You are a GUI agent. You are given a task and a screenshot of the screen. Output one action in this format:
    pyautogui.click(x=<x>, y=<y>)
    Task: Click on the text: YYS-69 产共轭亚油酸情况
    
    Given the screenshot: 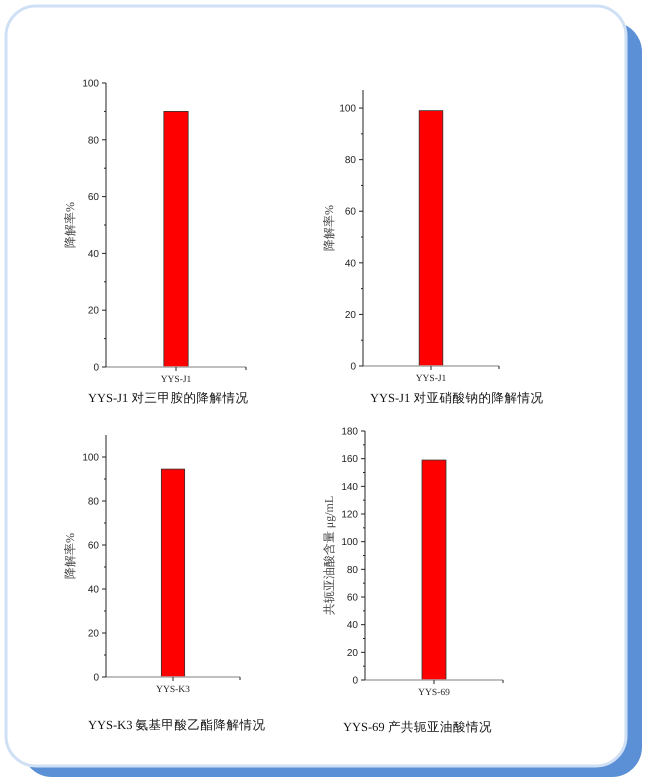 What is the action you would take?
    pyautogui.click(x=417, y=727)
    